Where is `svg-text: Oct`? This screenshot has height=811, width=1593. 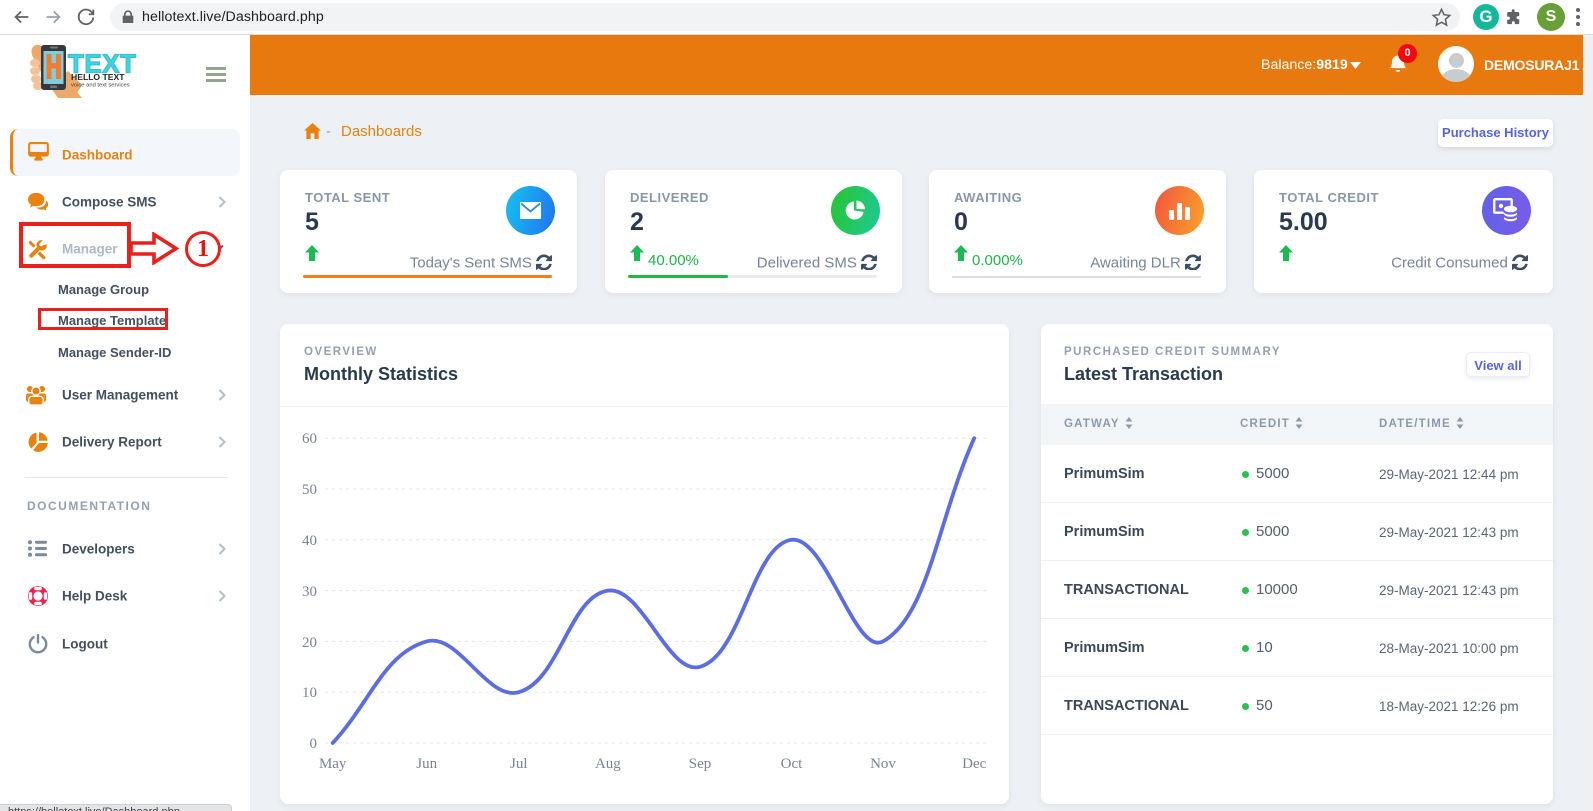 svg-text: Oct is located at coordinates (792, 764).